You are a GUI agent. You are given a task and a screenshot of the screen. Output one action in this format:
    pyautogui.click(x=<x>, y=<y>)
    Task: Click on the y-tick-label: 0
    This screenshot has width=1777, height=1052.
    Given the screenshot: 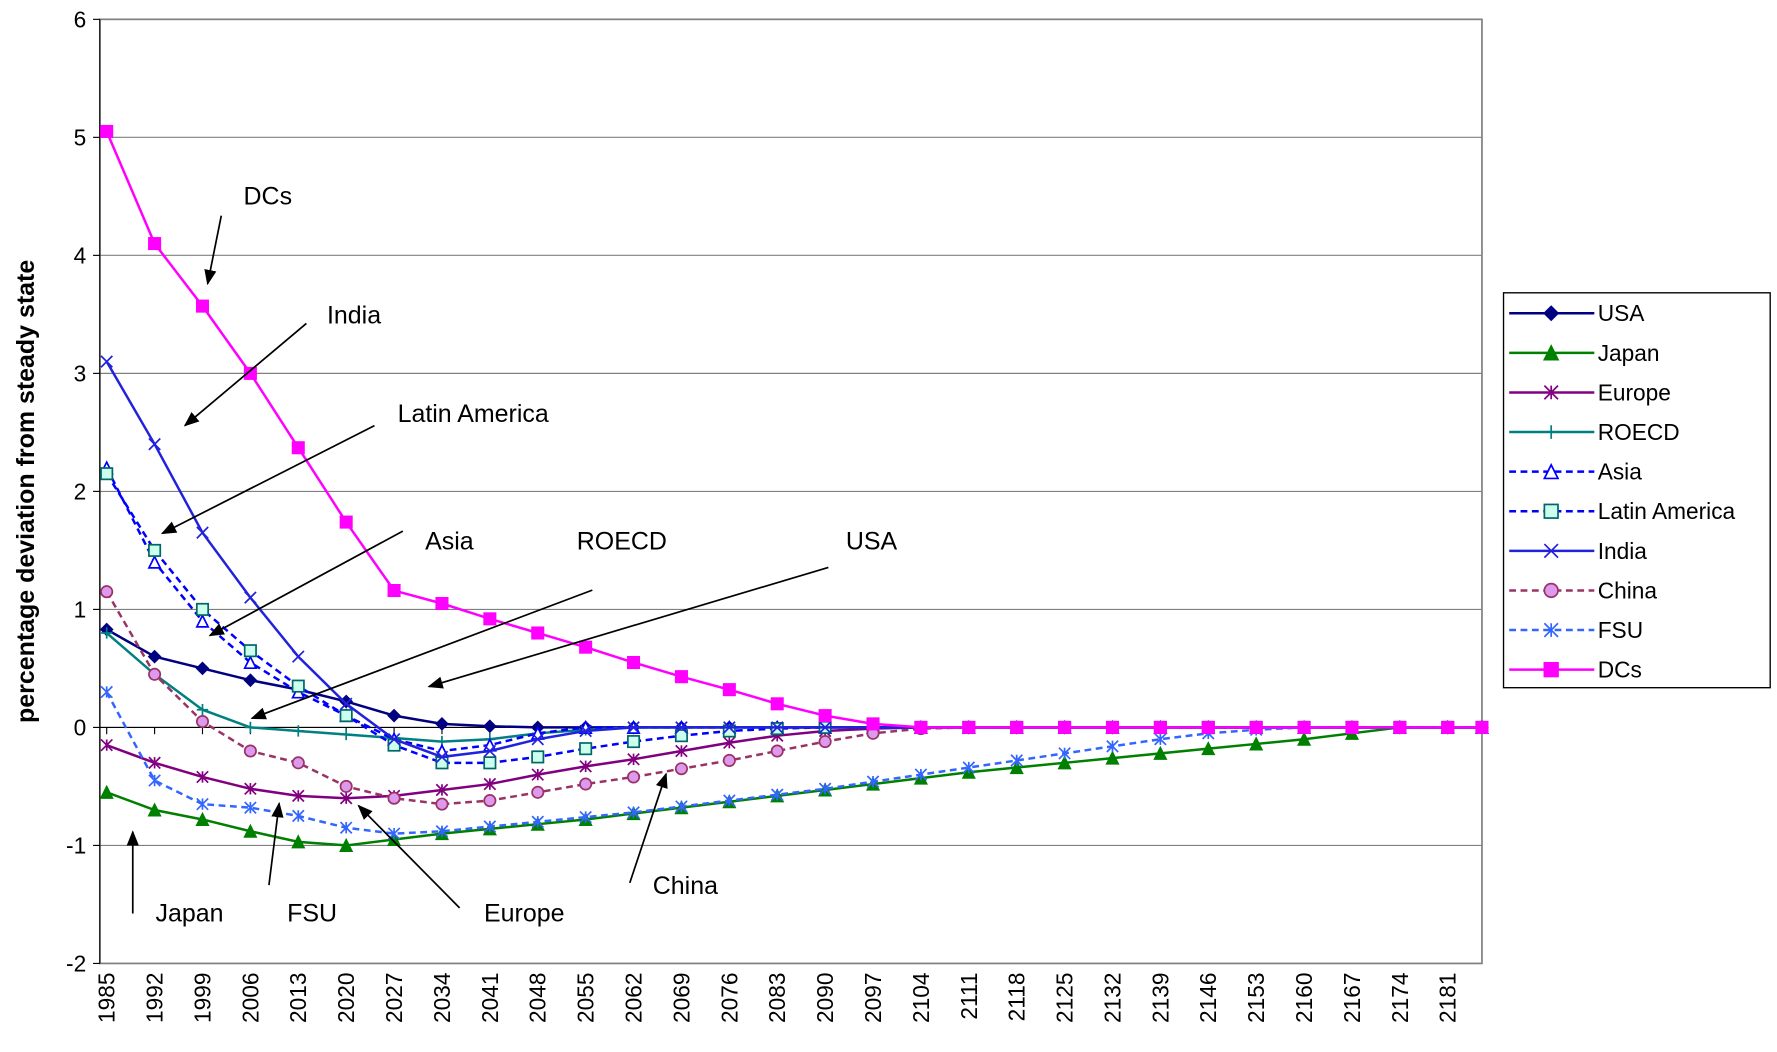 What is the action you would take?
    pyautogui.click(x=80, y=727)
    